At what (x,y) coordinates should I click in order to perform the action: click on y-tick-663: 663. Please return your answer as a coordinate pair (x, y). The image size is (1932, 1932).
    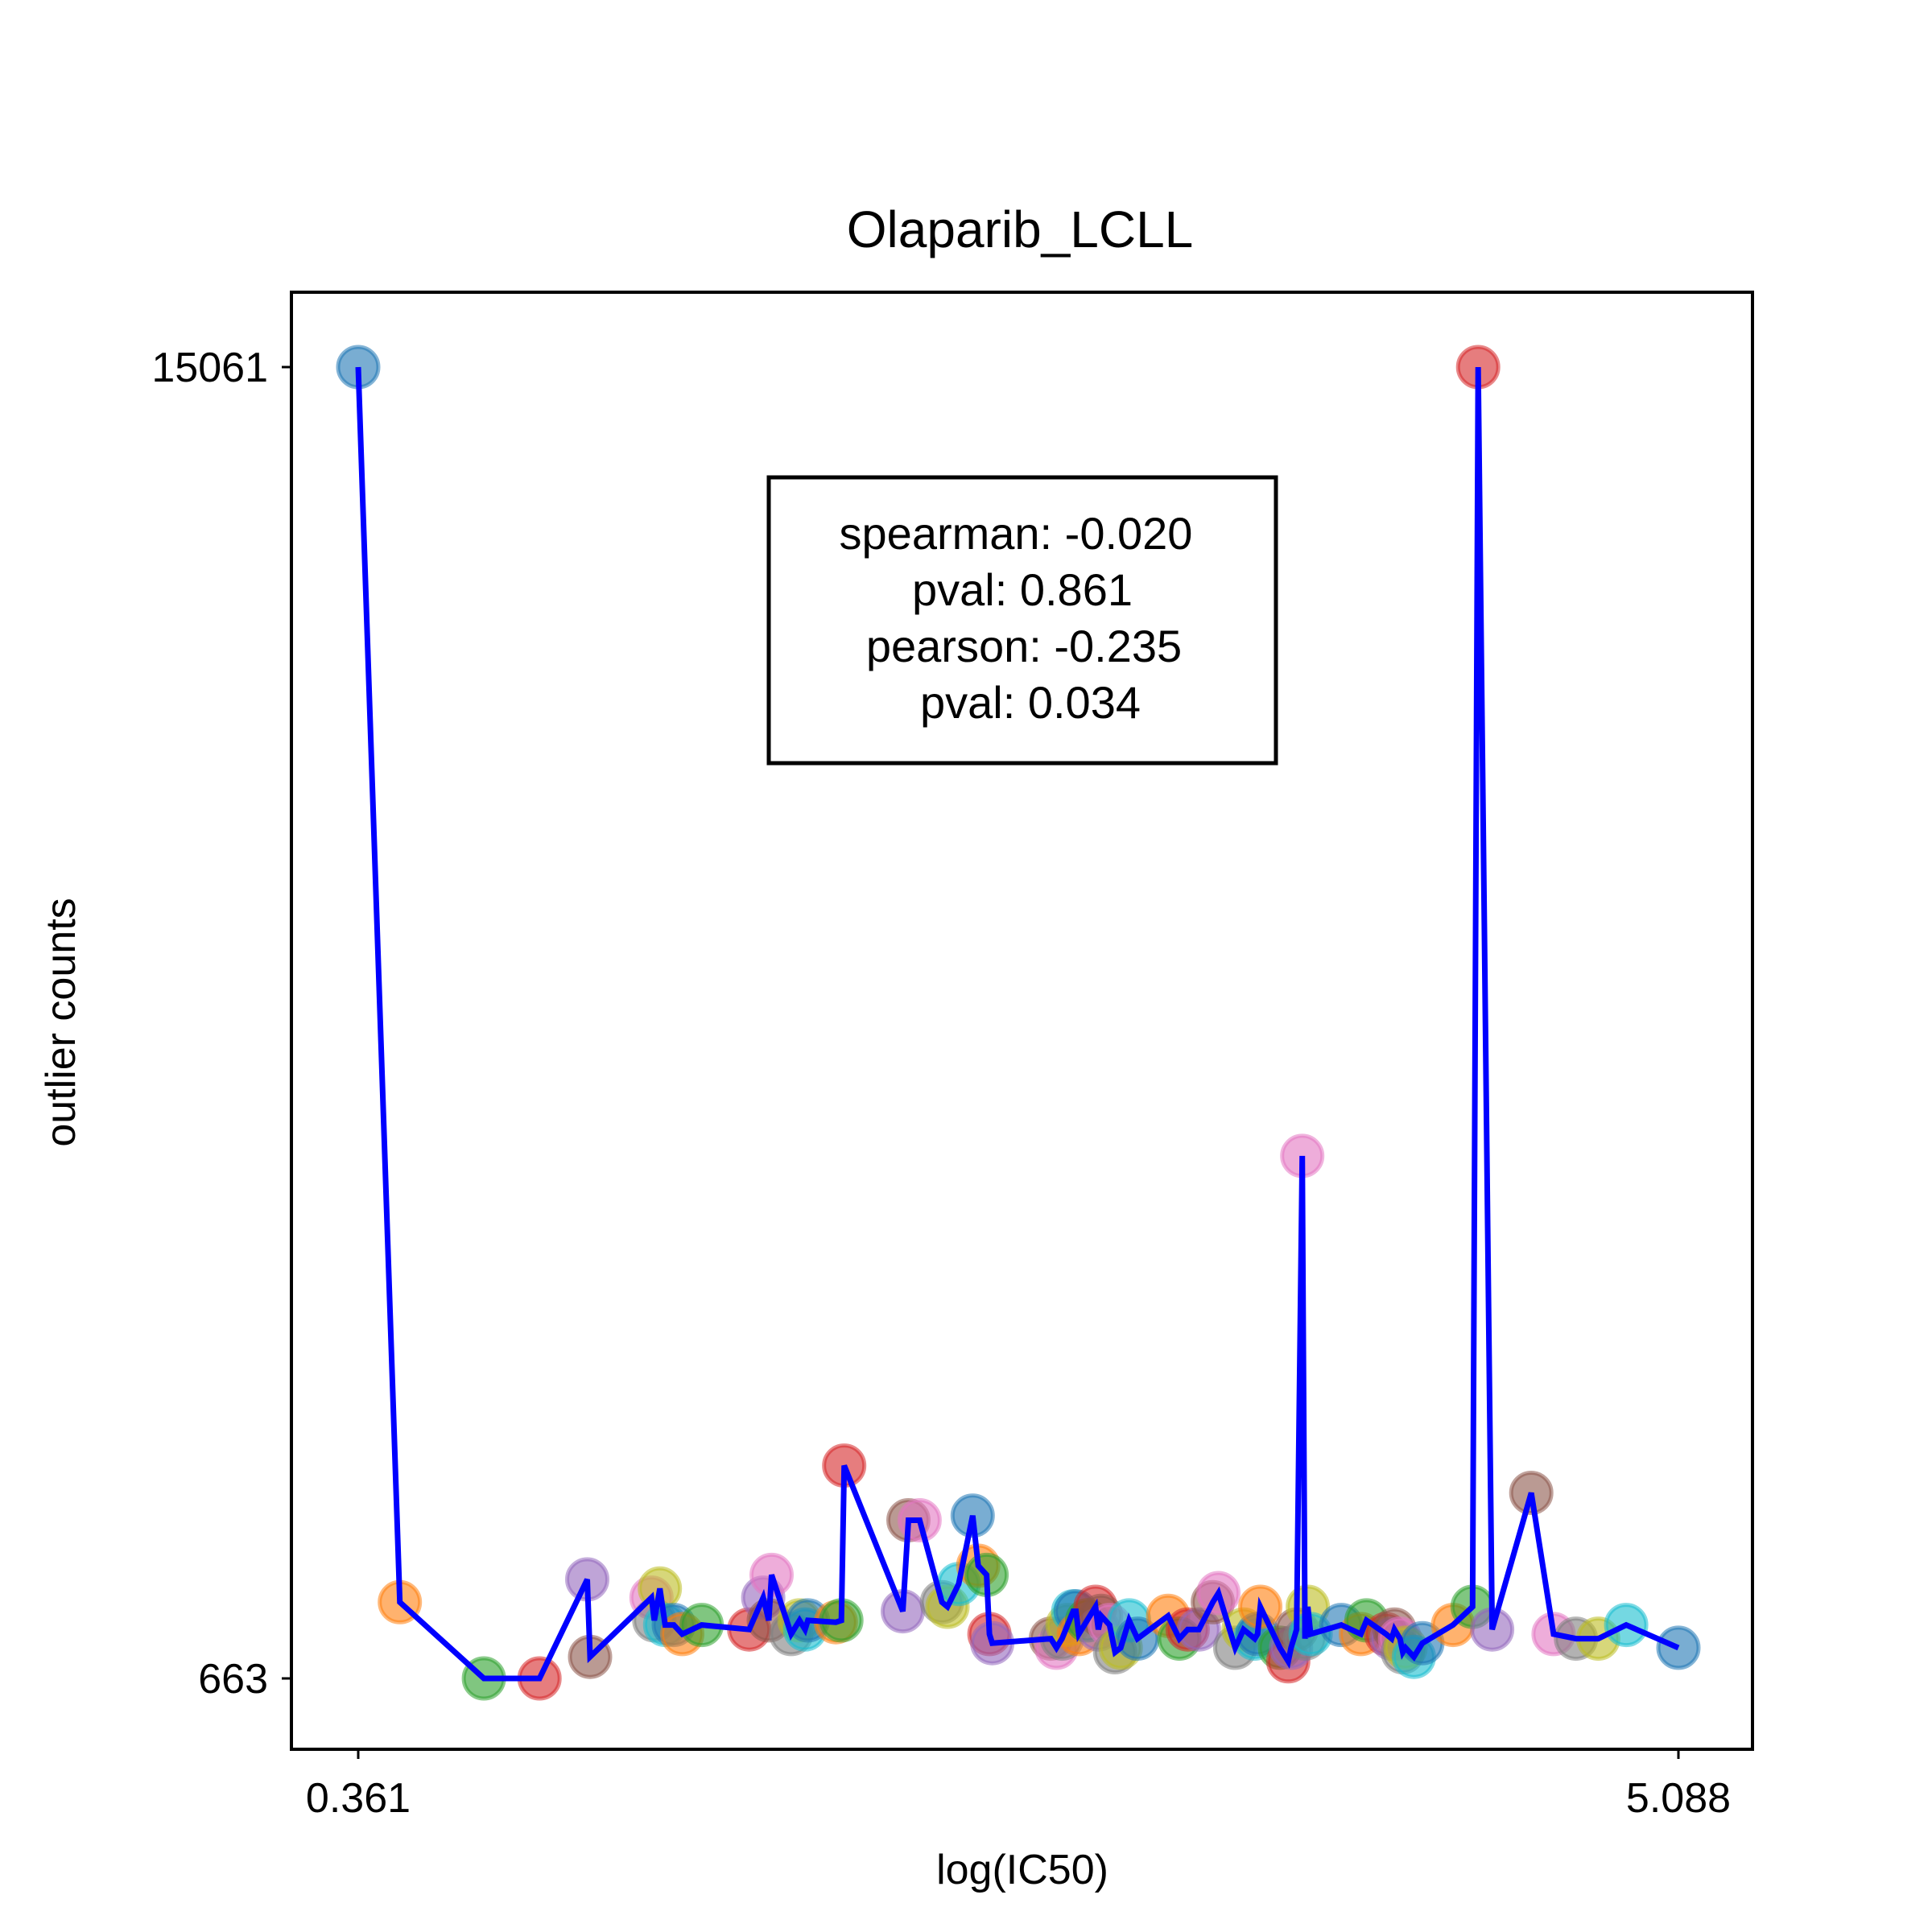
    Looking at the image, I should click on (244, 1680).